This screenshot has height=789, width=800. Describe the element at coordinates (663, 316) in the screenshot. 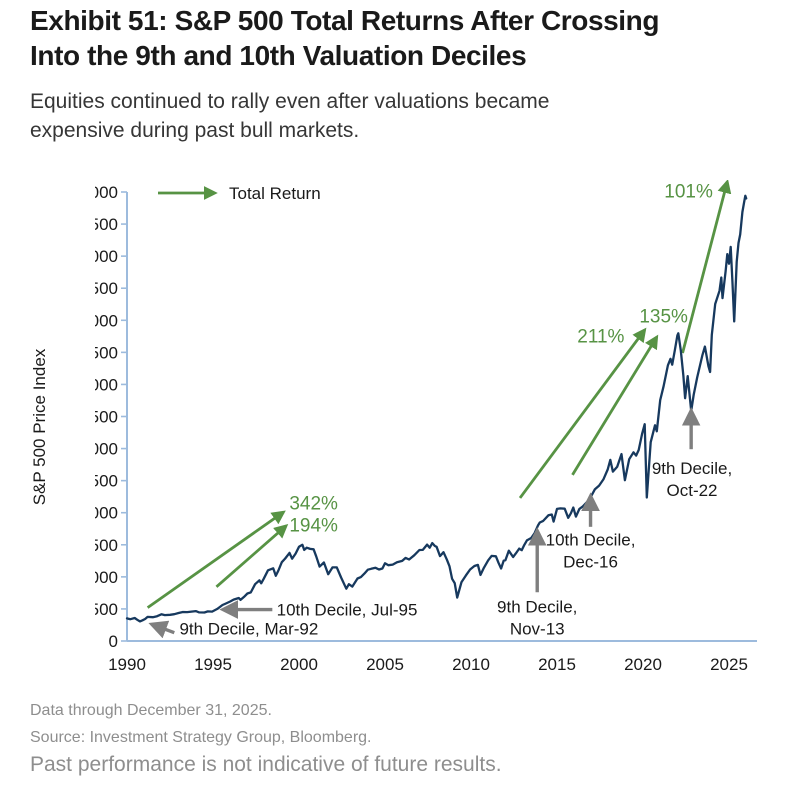

I see `total-return-pct-label: 135%` at that location.